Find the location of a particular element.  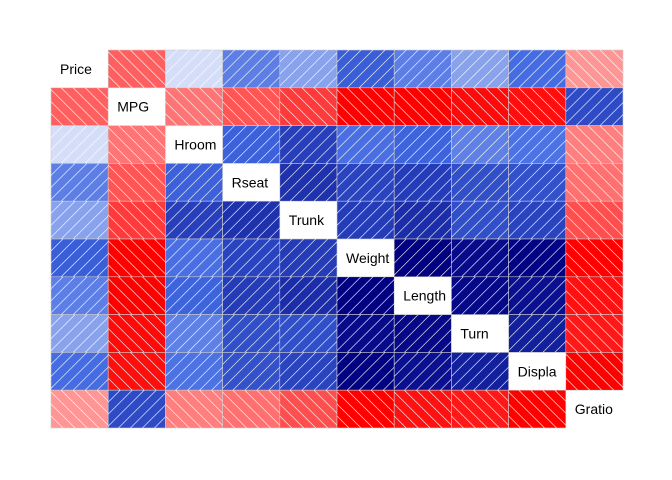

corr-cell-turn-rseat is located at coordinates (251, 333).